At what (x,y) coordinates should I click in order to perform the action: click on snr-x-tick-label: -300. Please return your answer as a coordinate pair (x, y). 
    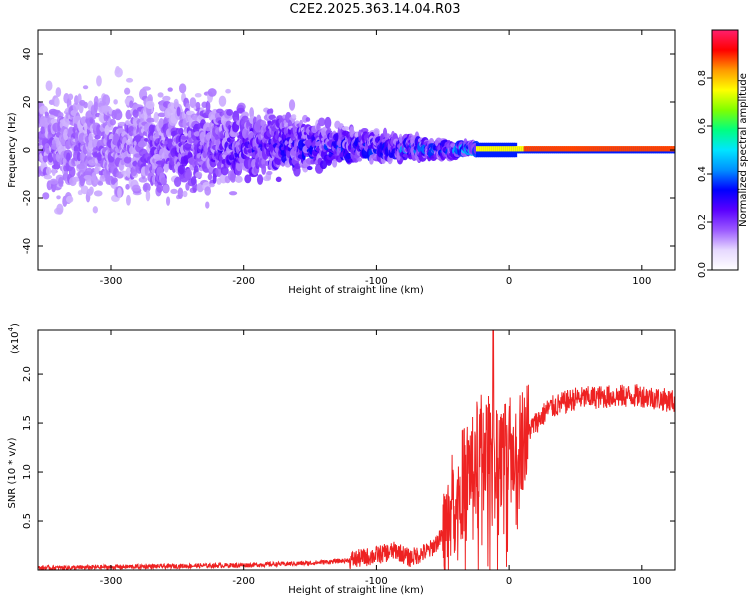
    Looking at the image, I should click on (111, 581).